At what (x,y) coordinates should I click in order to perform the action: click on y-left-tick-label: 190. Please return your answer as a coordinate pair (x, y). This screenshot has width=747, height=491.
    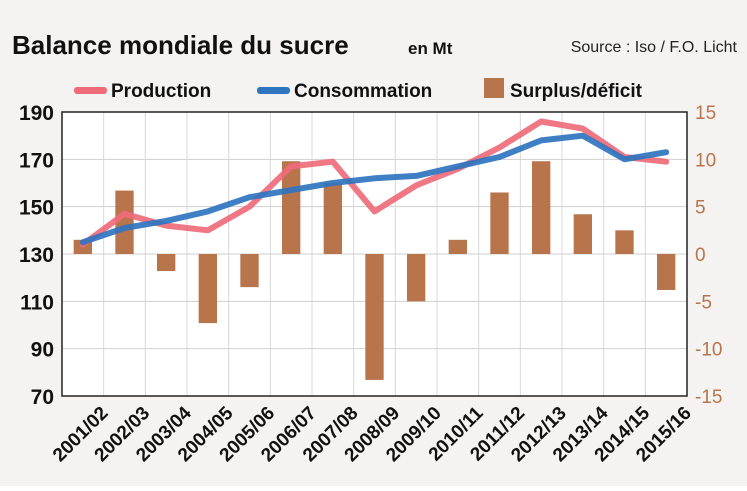
    Looking at the image, I should click on (36, 113).